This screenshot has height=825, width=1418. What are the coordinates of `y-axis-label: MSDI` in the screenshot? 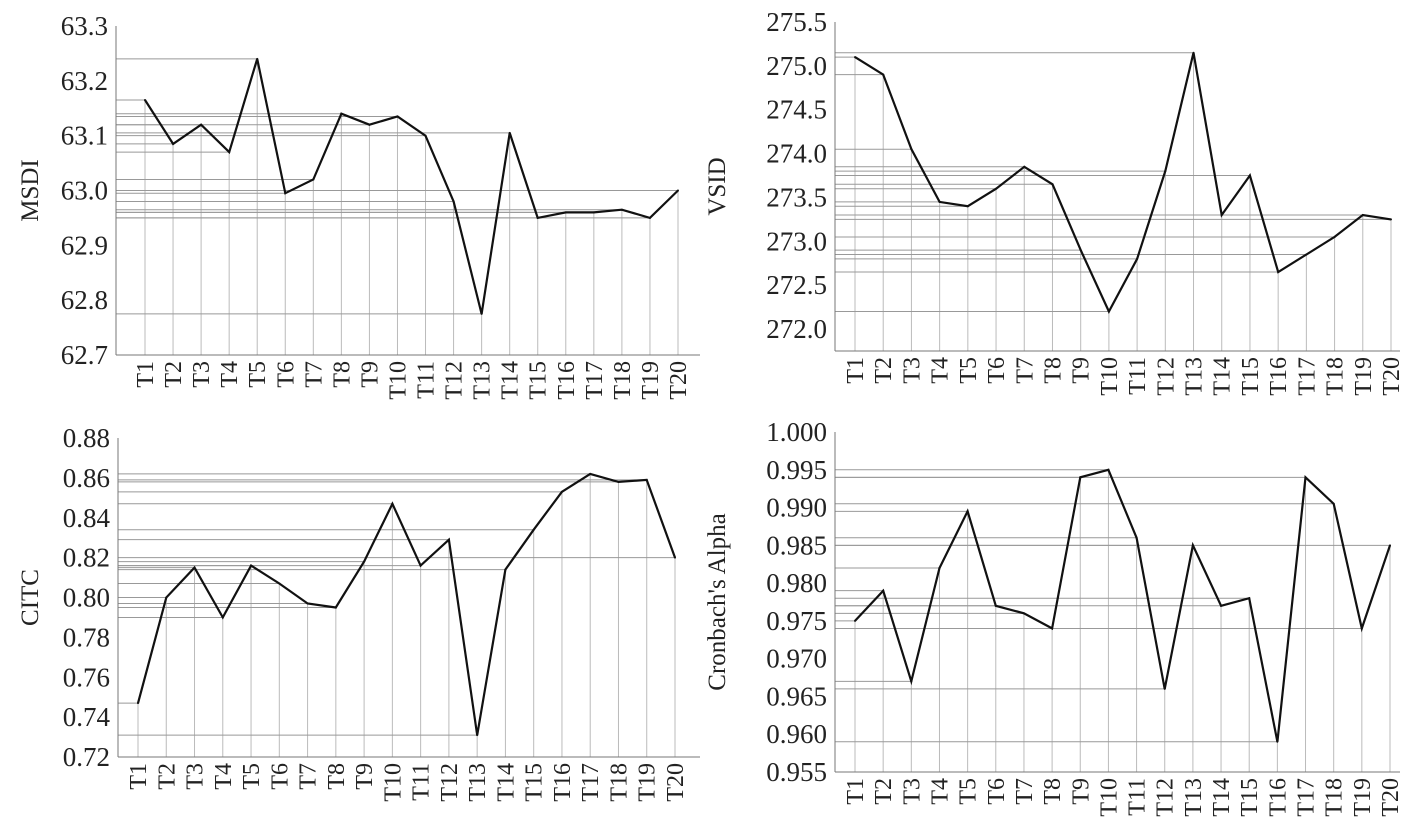 It's located at (30, 190).